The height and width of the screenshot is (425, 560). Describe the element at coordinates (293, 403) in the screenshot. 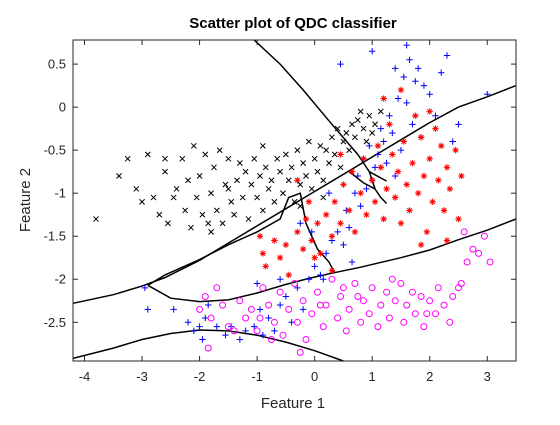

I see `x-axis-label: Feature 1` at that location.